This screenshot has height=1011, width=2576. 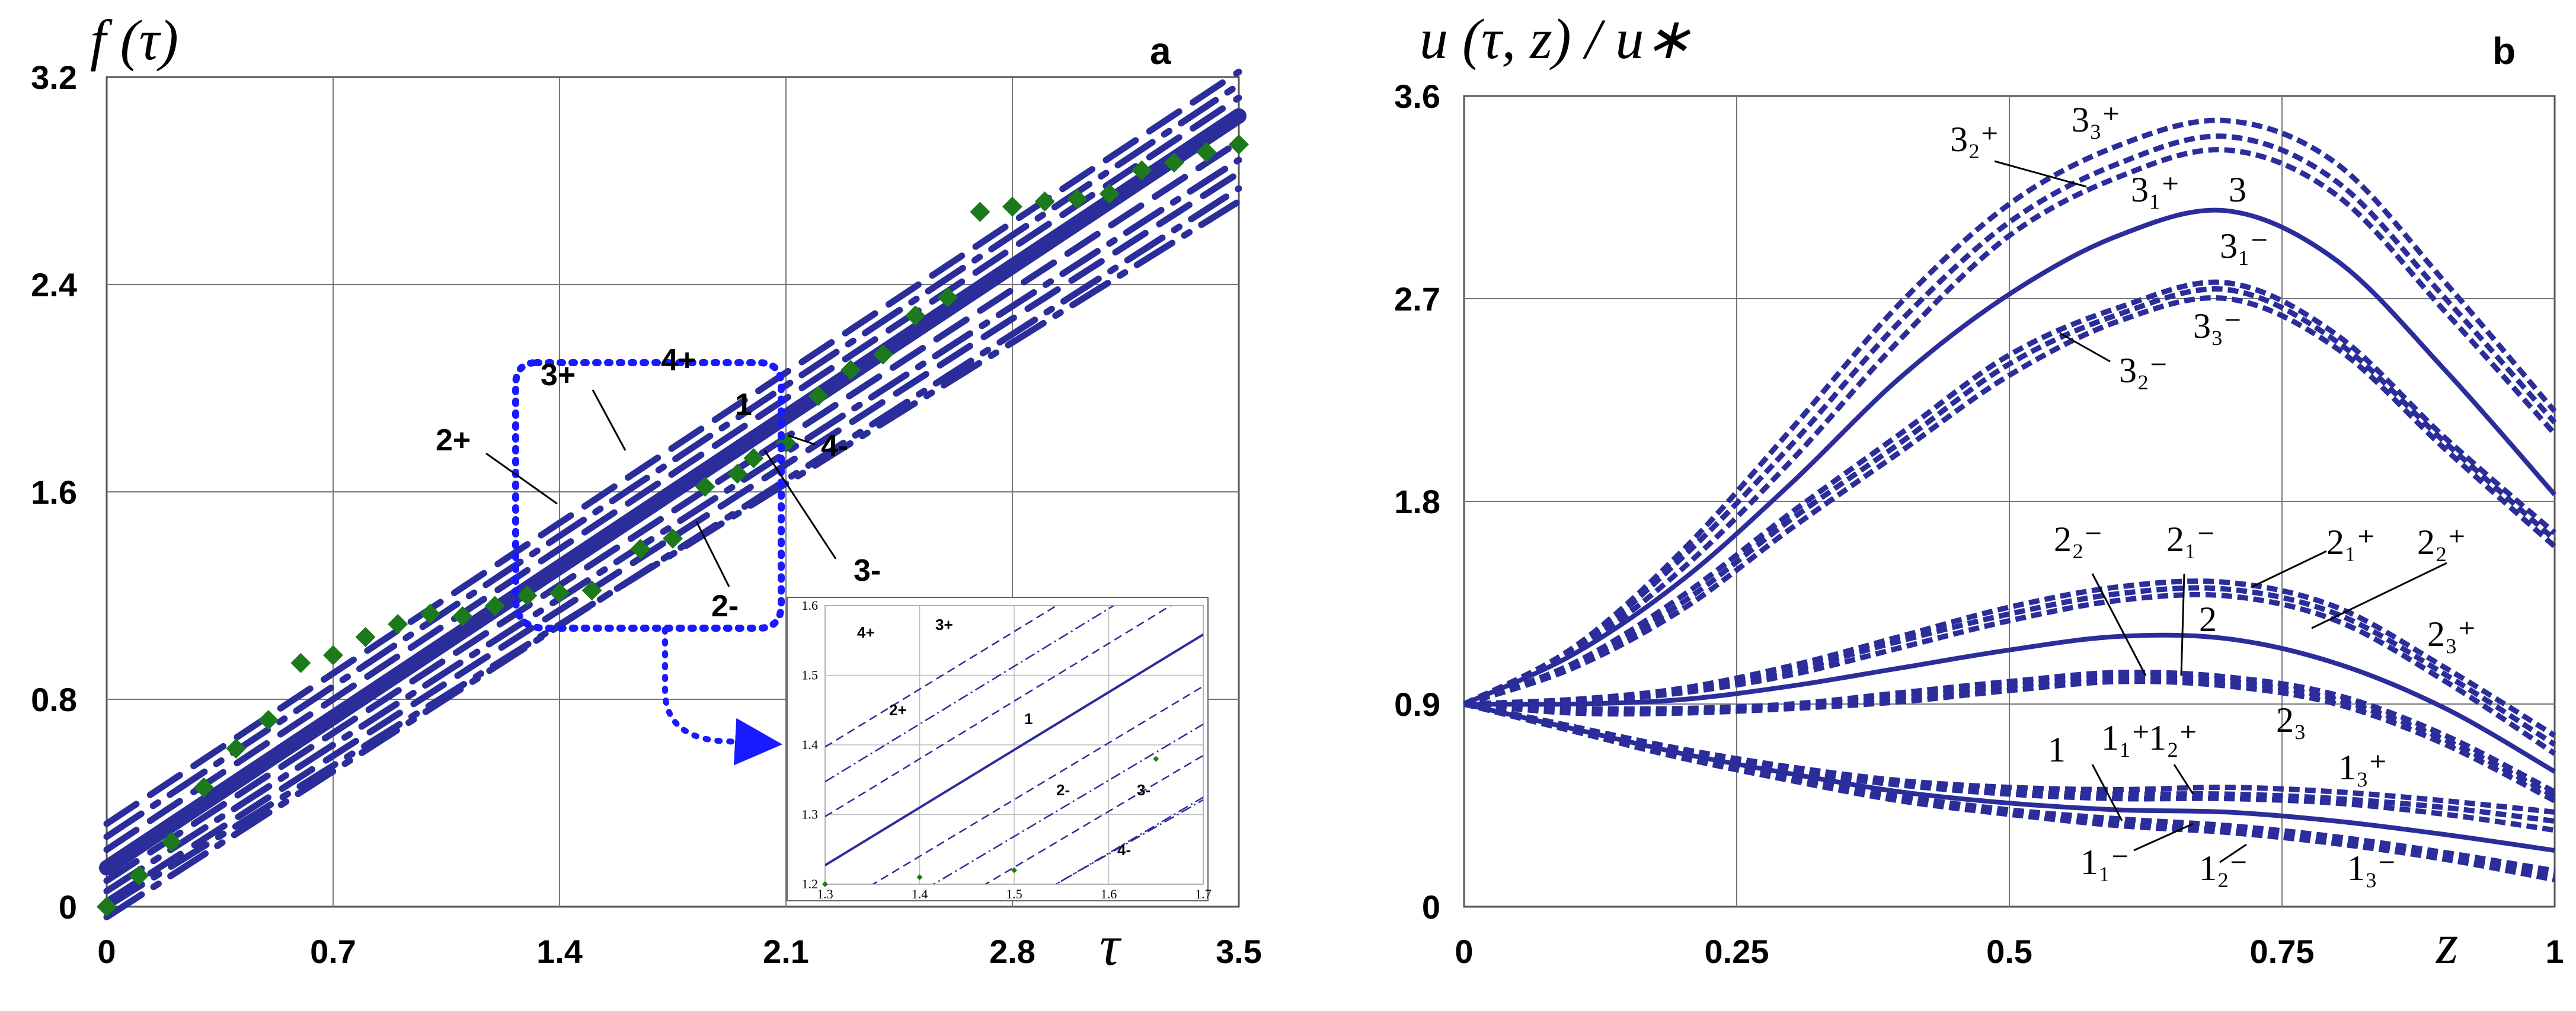 What do you see at coordinates (2244, 245) in the screenshot?
I see `curve-label-3-1-minus: 3₁⁻` at bounding box center [2244, 245].